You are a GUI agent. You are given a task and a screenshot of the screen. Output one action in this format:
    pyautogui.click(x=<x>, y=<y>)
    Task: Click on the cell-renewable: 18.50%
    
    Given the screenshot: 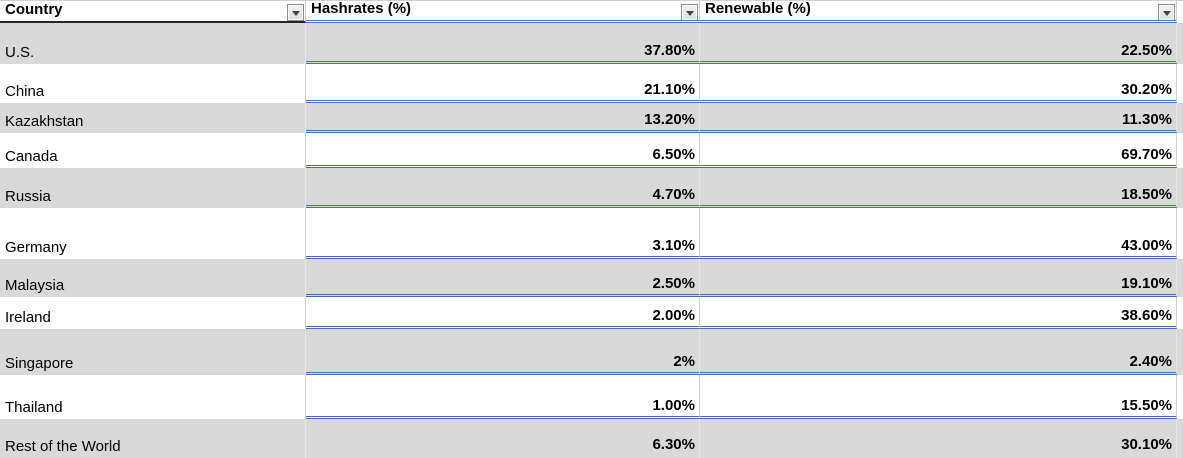 What is the action you would take?
    pyautogui.click(x=938, y=188)
    